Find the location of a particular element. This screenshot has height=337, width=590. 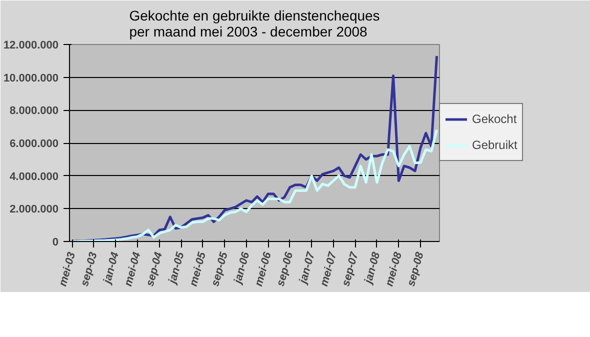

chart-title: Gekochte en gebruikte dienstencheques per maand mei 2003 - december 2008 is located at coordinates (254, 24).